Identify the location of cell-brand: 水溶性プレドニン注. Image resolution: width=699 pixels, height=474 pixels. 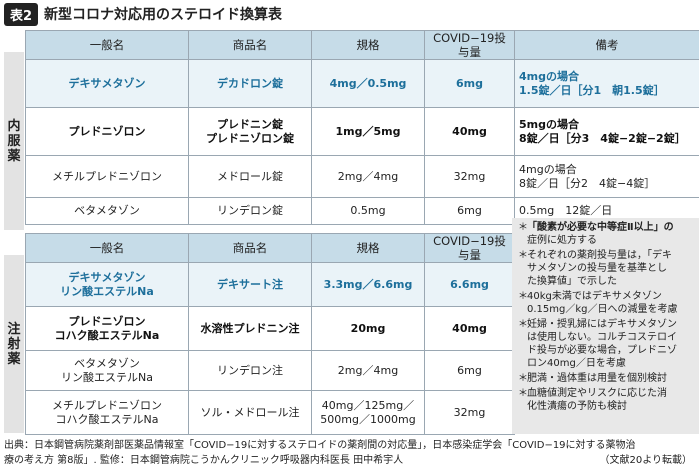
(250, 328).